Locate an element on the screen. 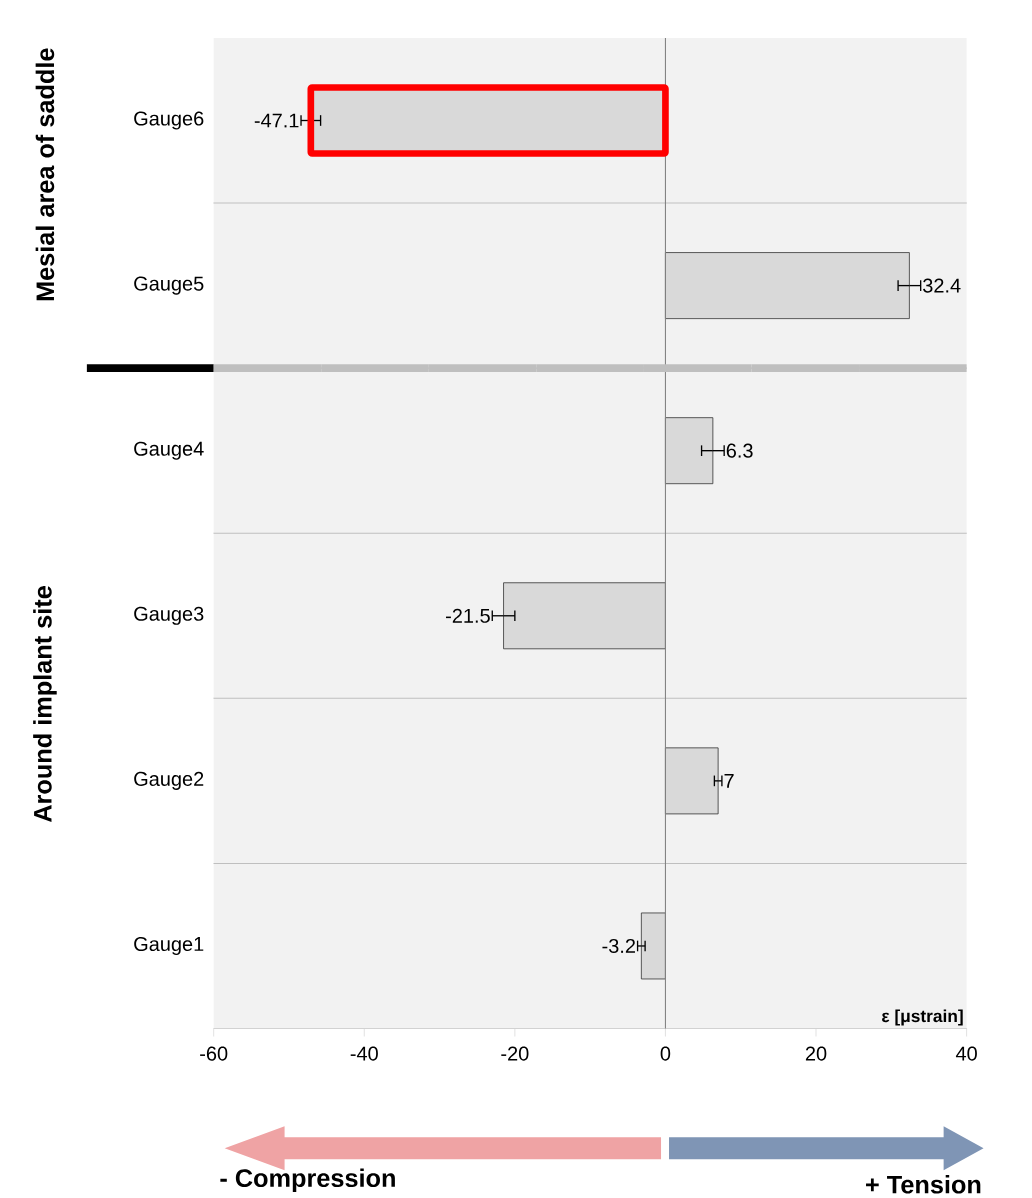 The image size is (1032, 1198). x-tick-label: 0 is located at coordinates (665, 1053).